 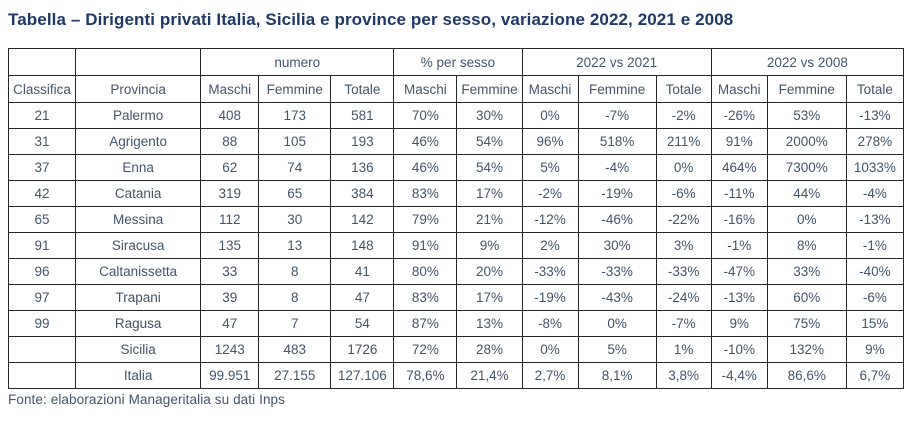 I want to click on value-cell: -47%, so click(x=739, y=271).